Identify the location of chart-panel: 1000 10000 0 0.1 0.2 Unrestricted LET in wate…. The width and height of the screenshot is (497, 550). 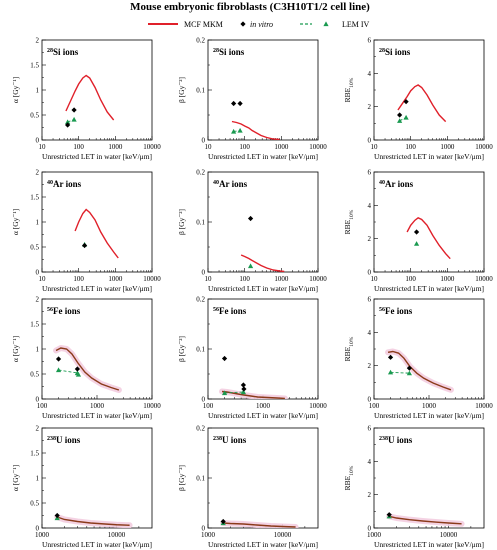
(248, 487).